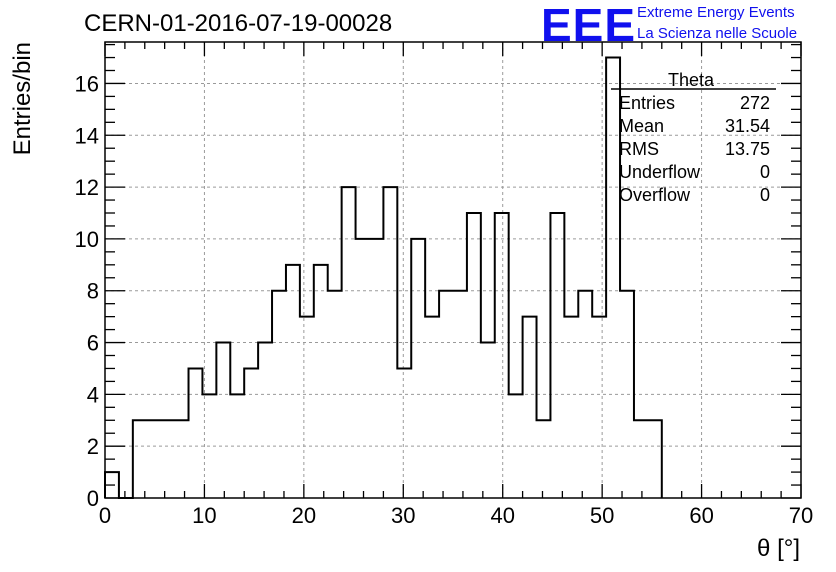 The image size is (836, 572). Describe the element at coordinates (647, 103) in the screenshot. I see `stat-label-entries: Entries` at that location.